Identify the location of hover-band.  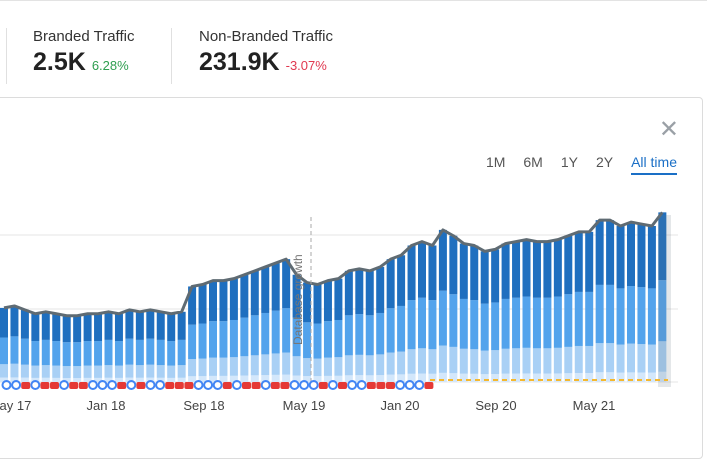
(664, 301).